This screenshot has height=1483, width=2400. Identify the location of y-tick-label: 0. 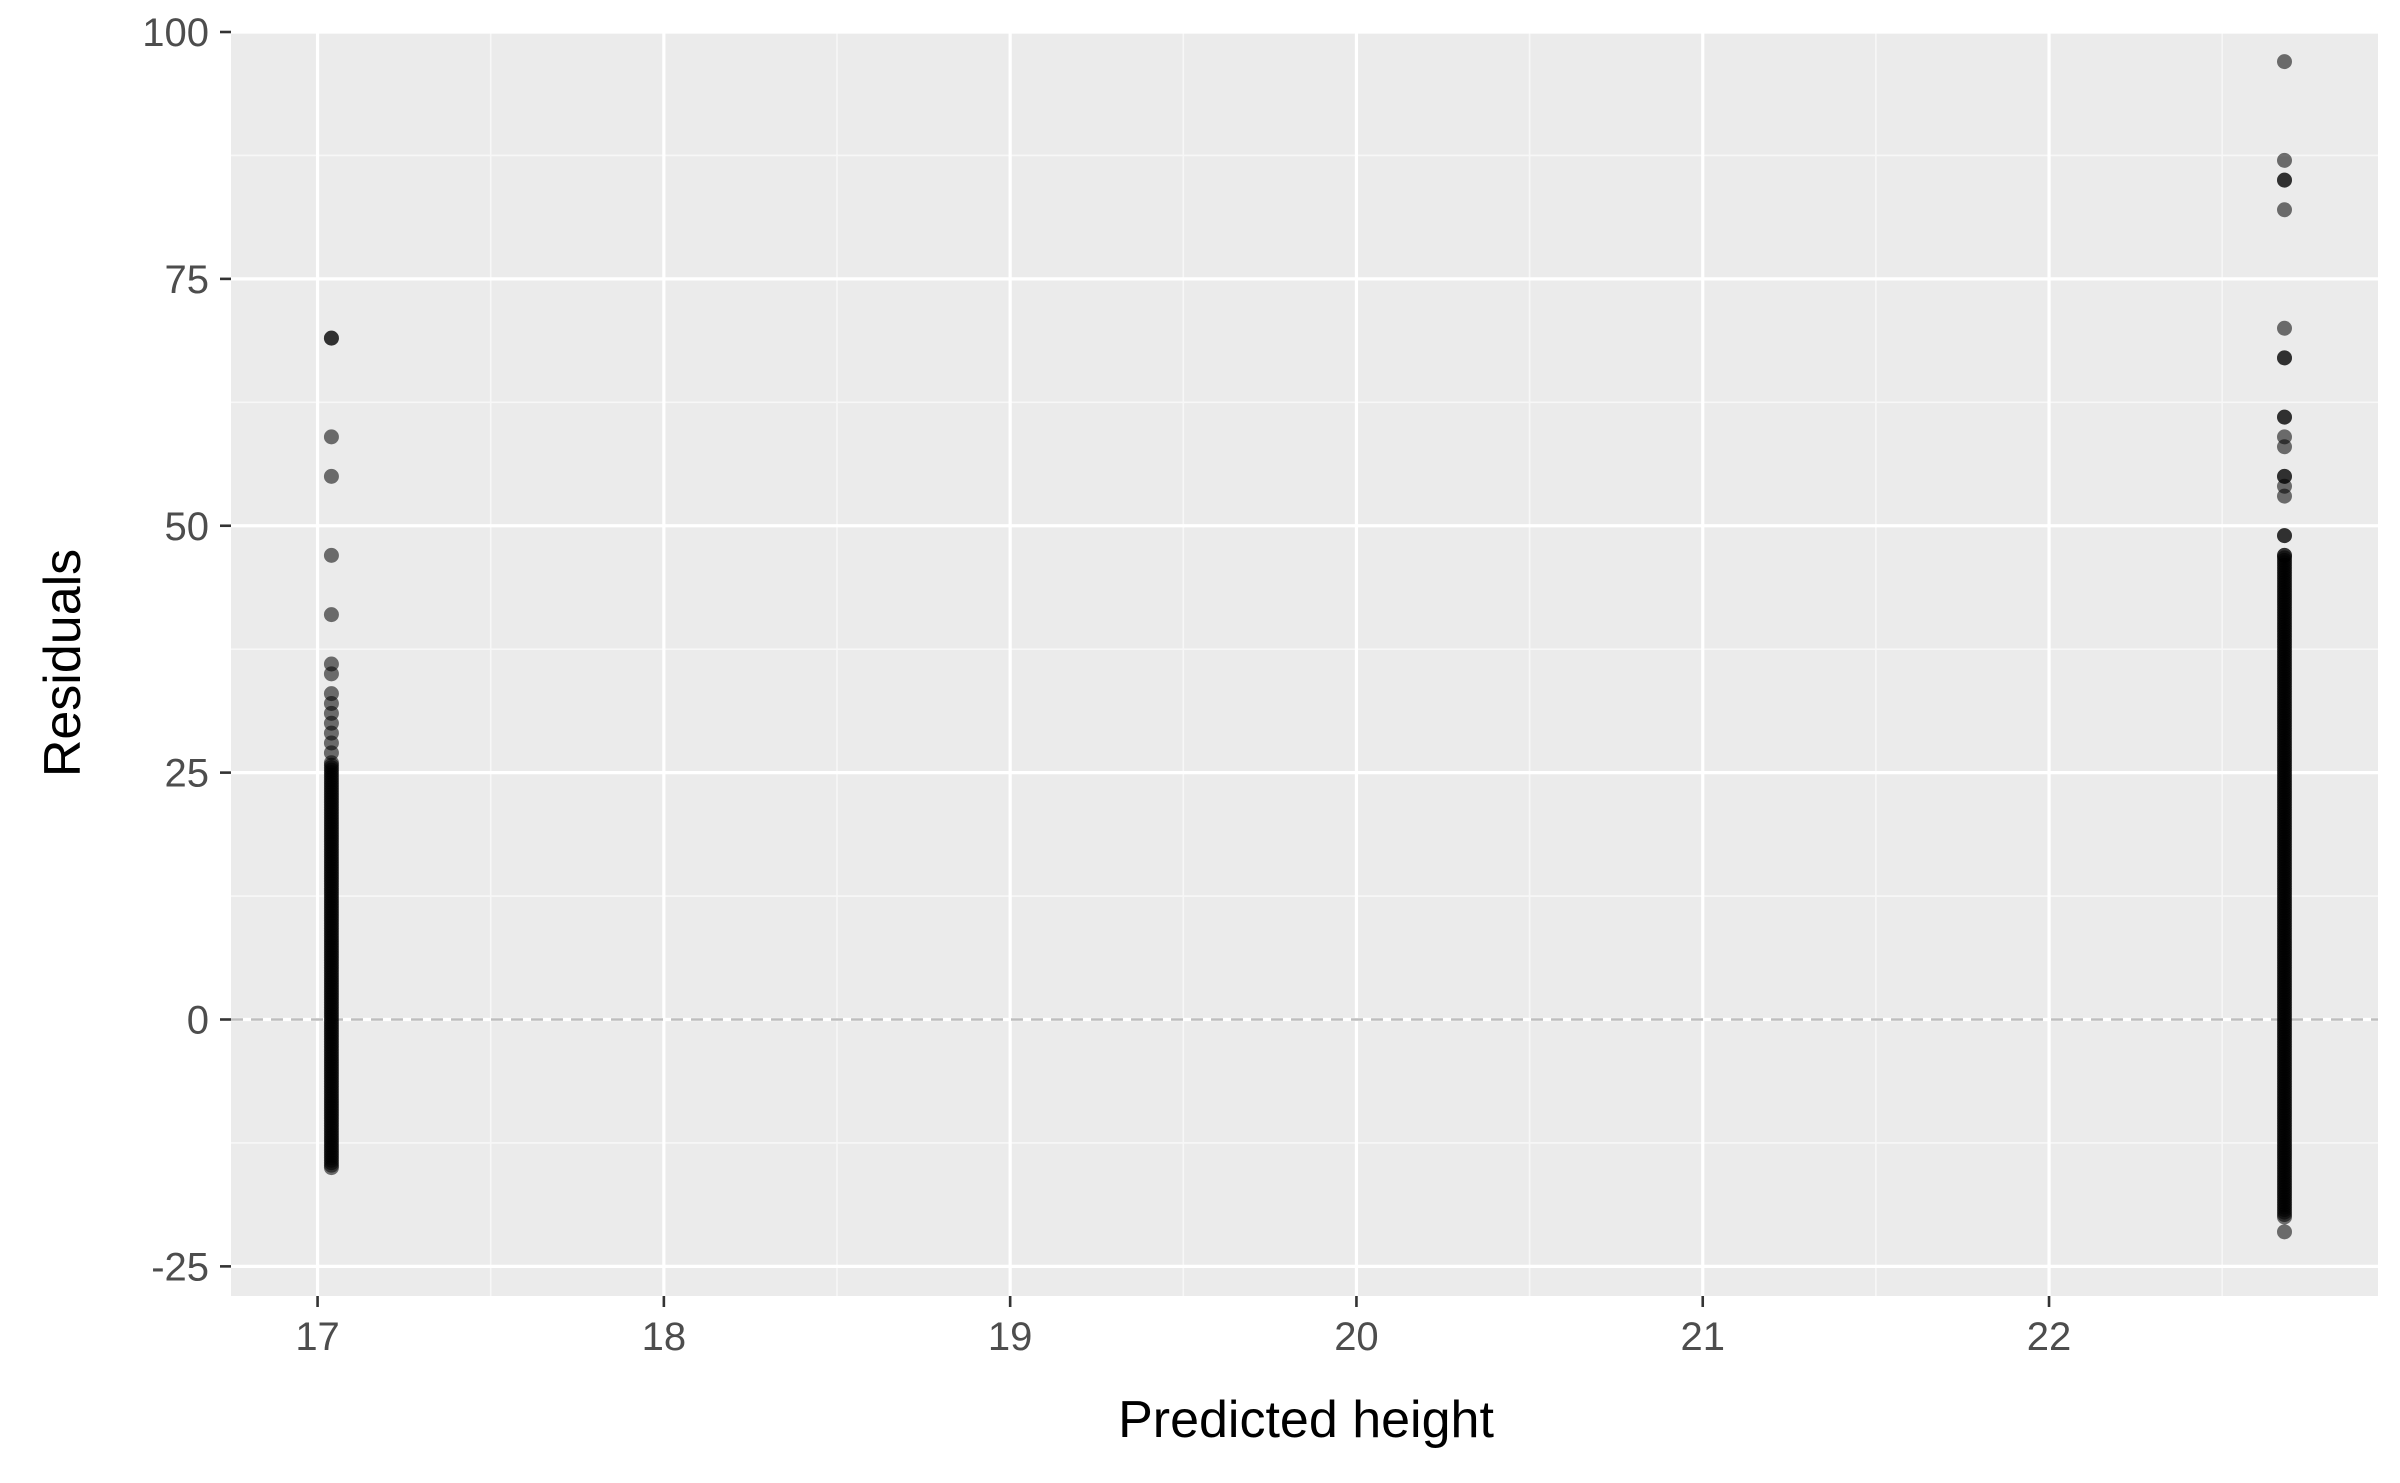
(198, 1021).